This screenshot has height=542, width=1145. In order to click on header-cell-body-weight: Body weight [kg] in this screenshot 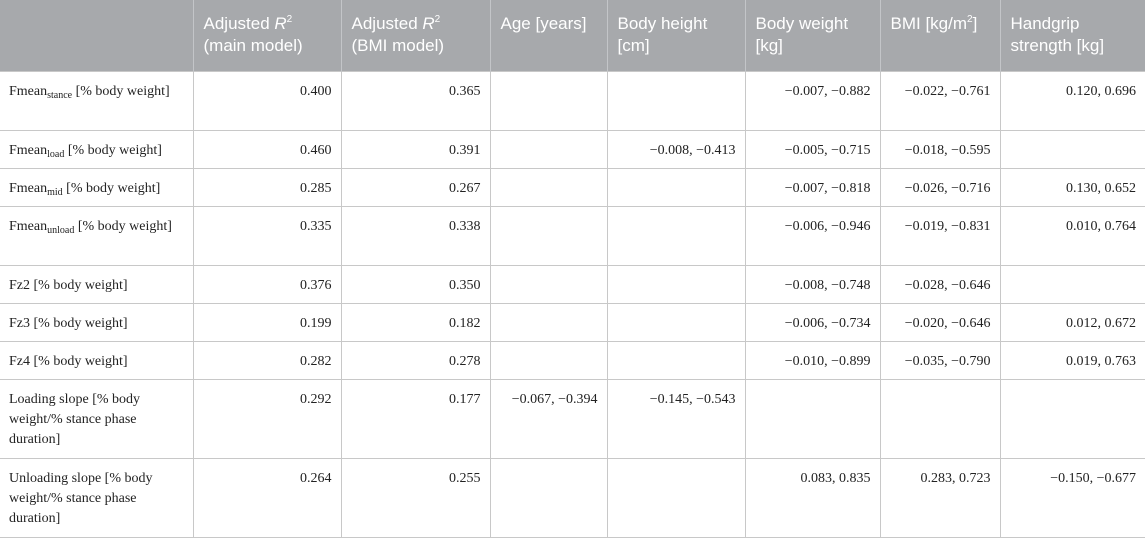, I will do `click(812, 35)`.